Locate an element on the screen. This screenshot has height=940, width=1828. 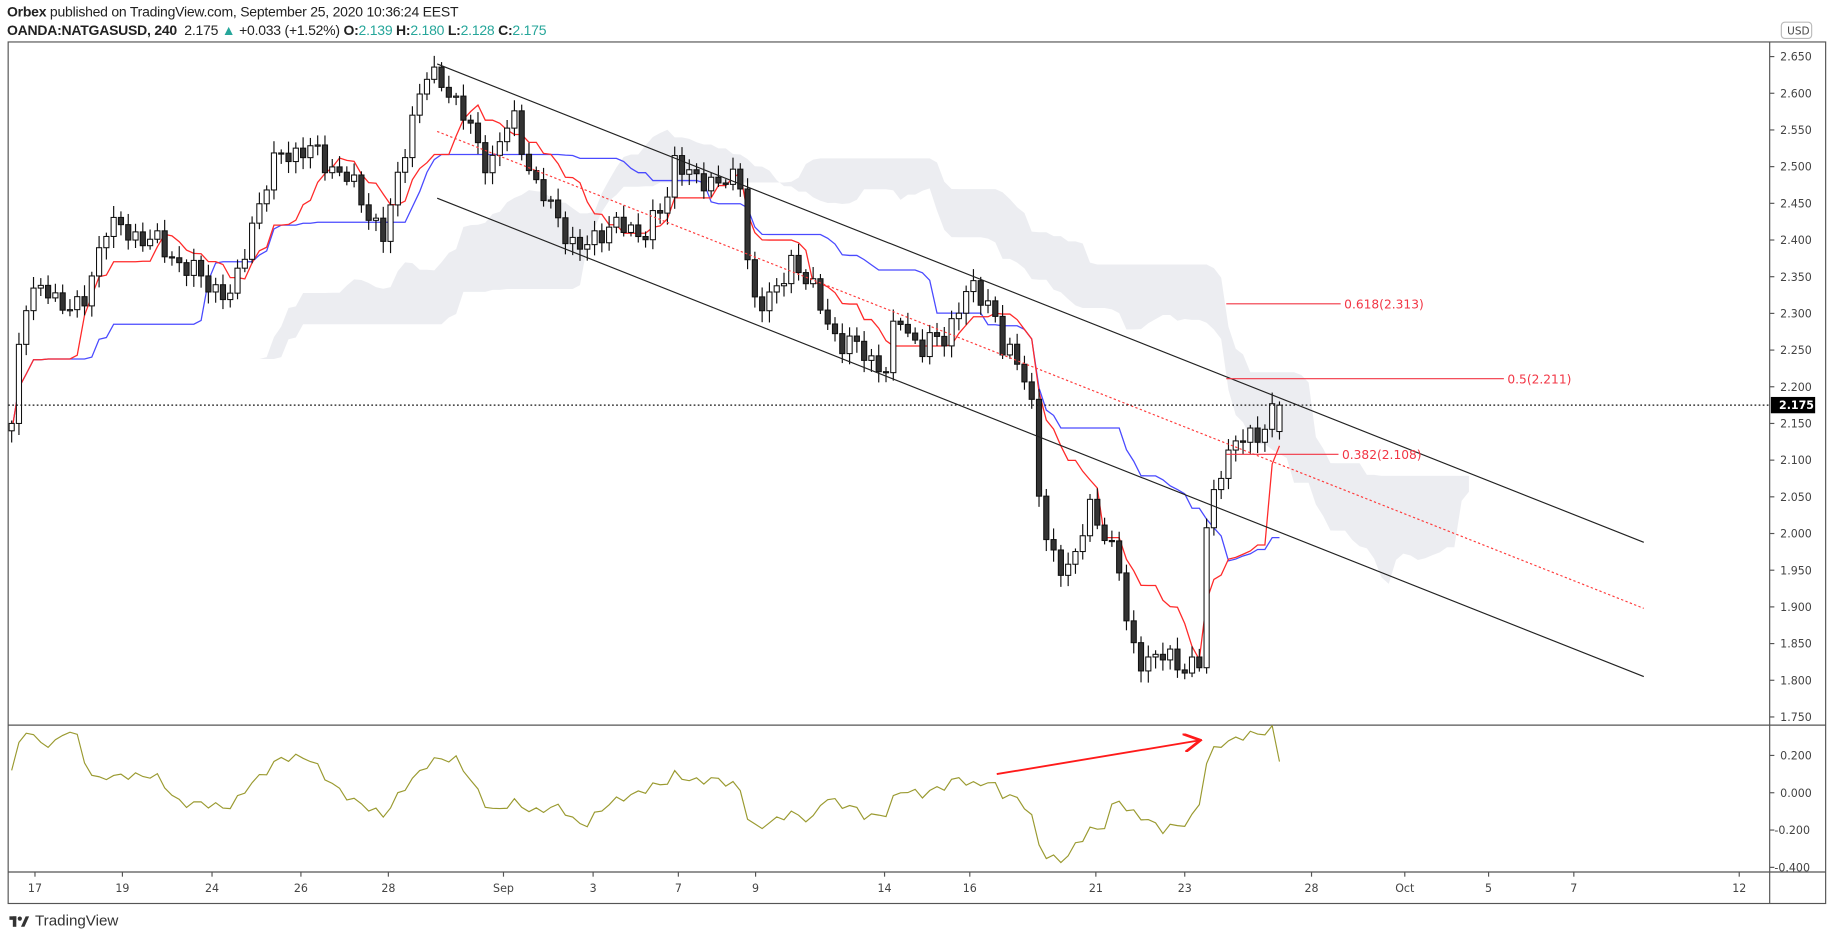
price-tick-label: 2.400 is located at coordinates (1796, 240).